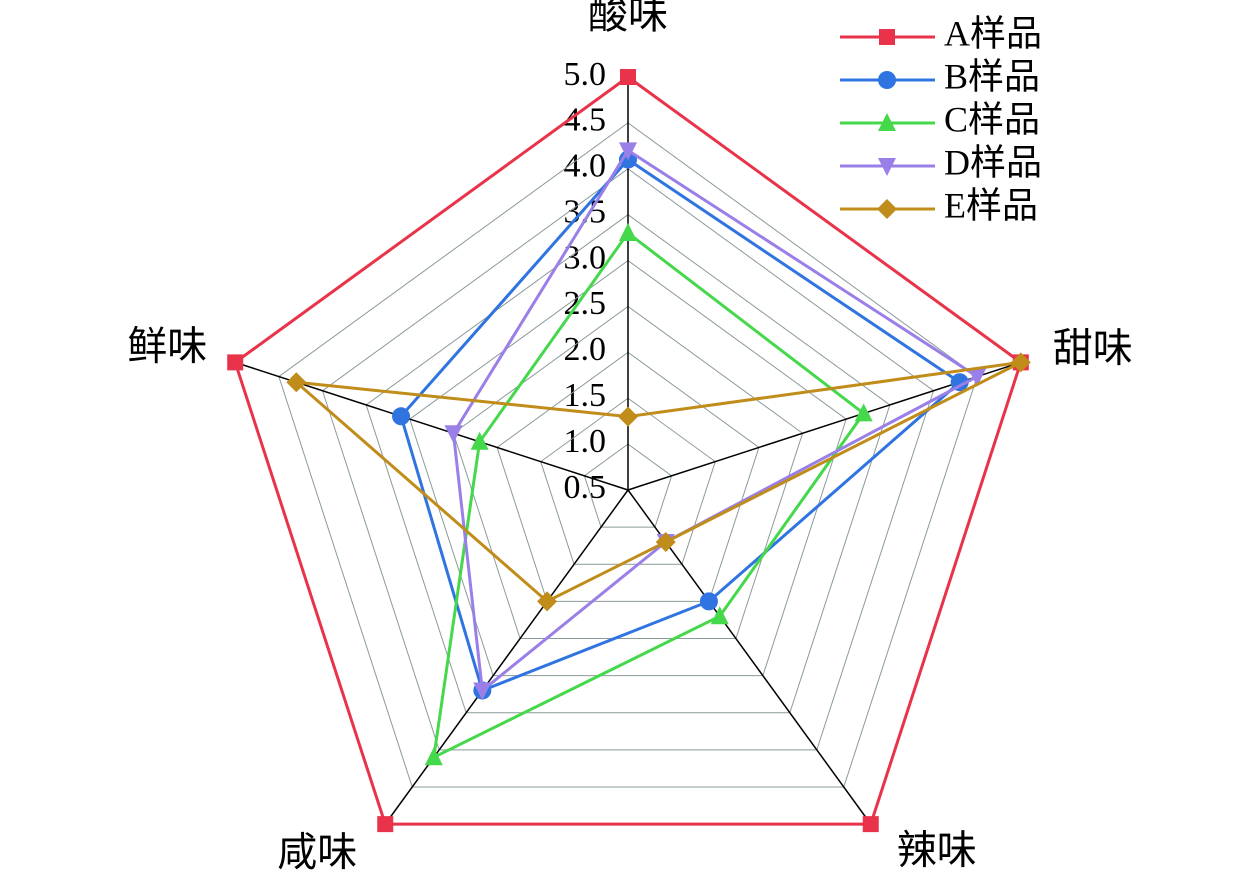  What do you see at coordinates (1093, 348) in the screenshot?
I see `category-label: 甜味` at bounding box center [1093, 348].